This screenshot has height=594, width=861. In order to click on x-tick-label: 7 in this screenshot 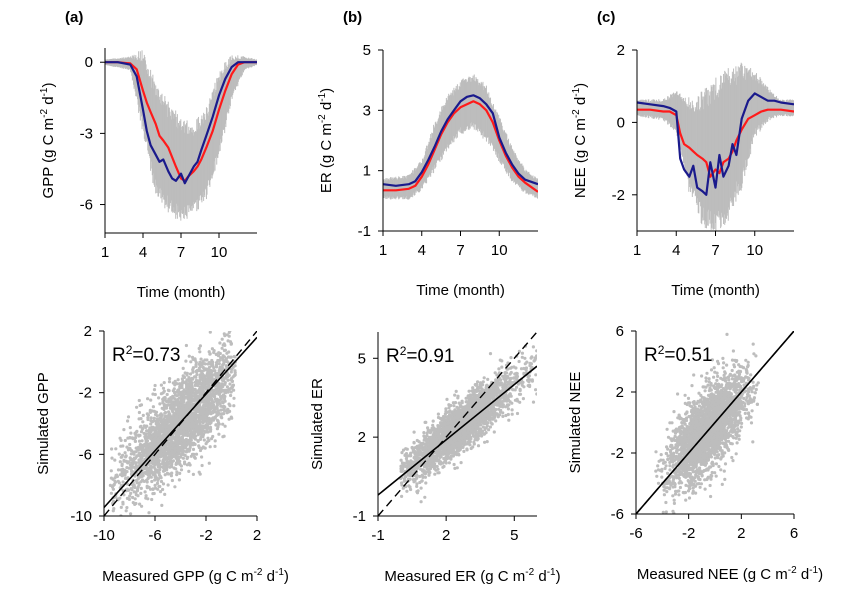, I will do `click(181, 252)`.